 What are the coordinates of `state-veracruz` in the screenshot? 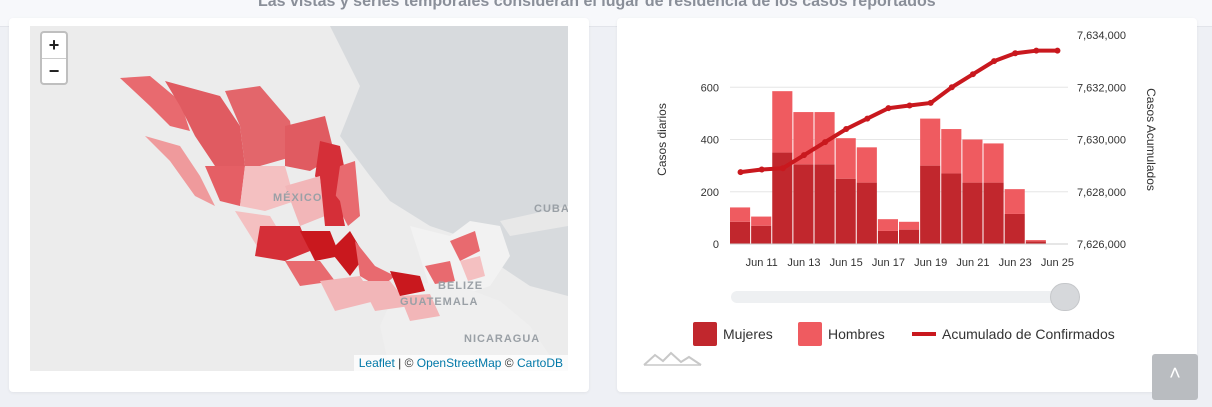 It's located at (375, 264).